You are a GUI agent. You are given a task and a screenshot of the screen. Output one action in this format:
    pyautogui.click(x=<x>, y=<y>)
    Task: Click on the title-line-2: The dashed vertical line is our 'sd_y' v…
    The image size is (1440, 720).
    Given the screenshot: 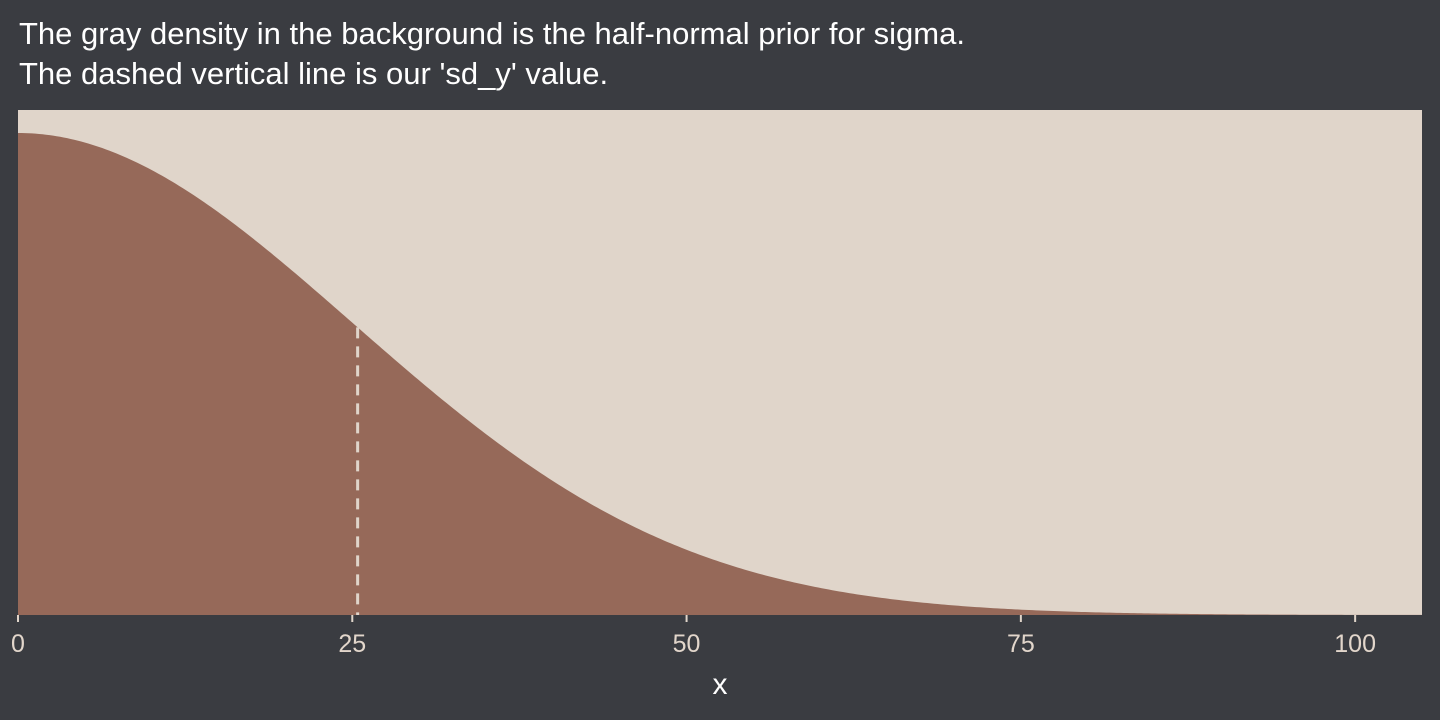 What is the action you would take?
    pyautogui.click(x=314, y=73)
    